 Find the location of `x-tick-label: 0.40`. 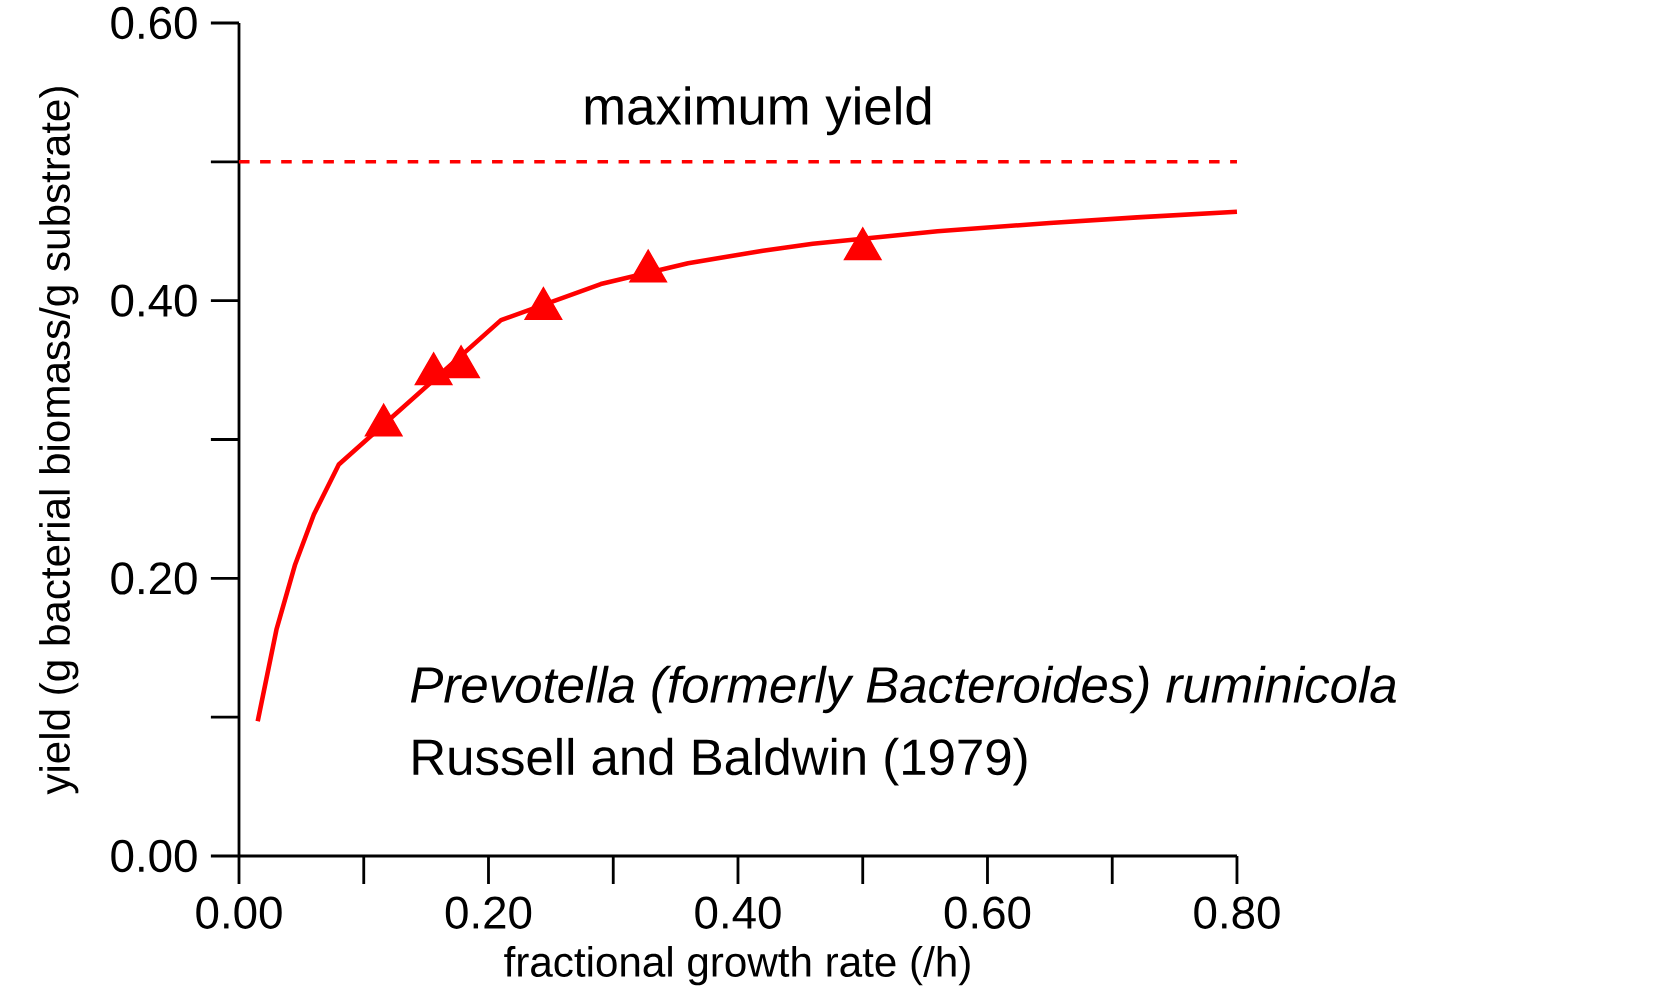

x-tick-label: 0.40 is located at coordinates (738, 912).